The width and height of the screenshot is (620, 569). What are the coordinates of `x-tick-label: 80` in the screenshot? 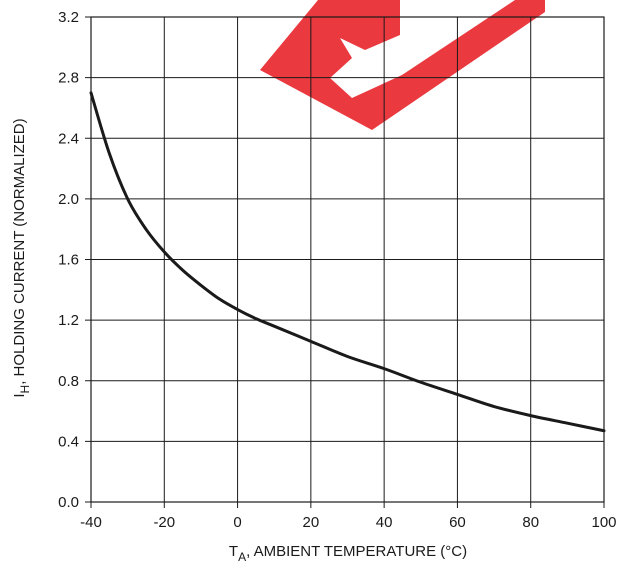 It's located at (530, 522).